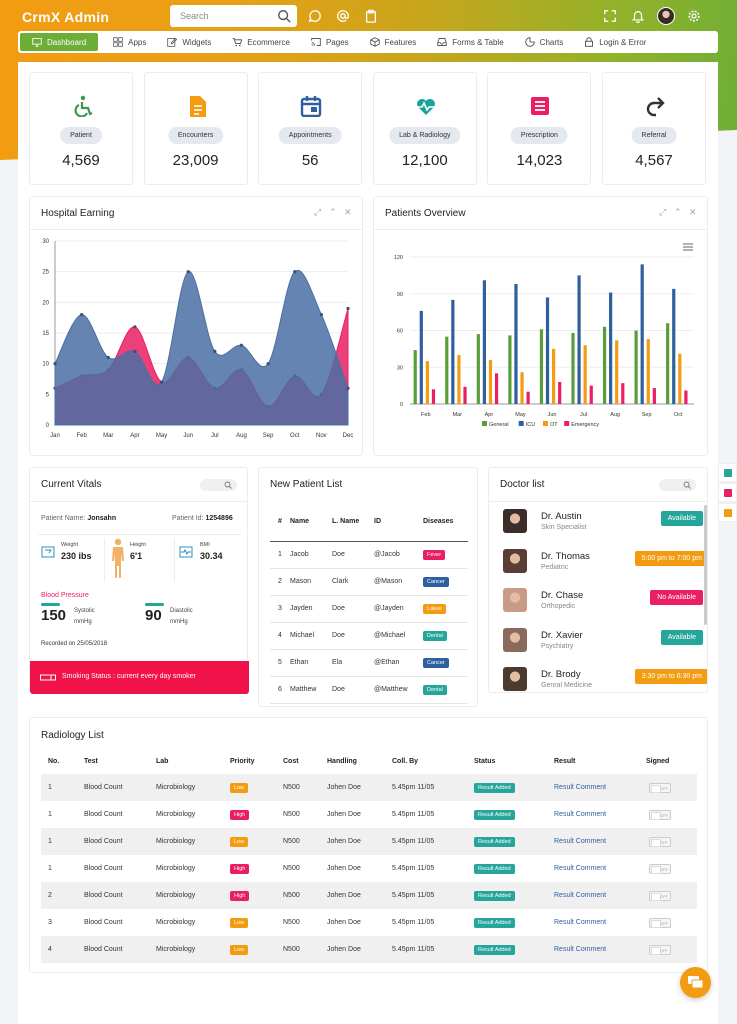  What do you see at coordinates (240, 868) in the screenshot?
I see `priority-badge: High` at bounding box center [240, 868].